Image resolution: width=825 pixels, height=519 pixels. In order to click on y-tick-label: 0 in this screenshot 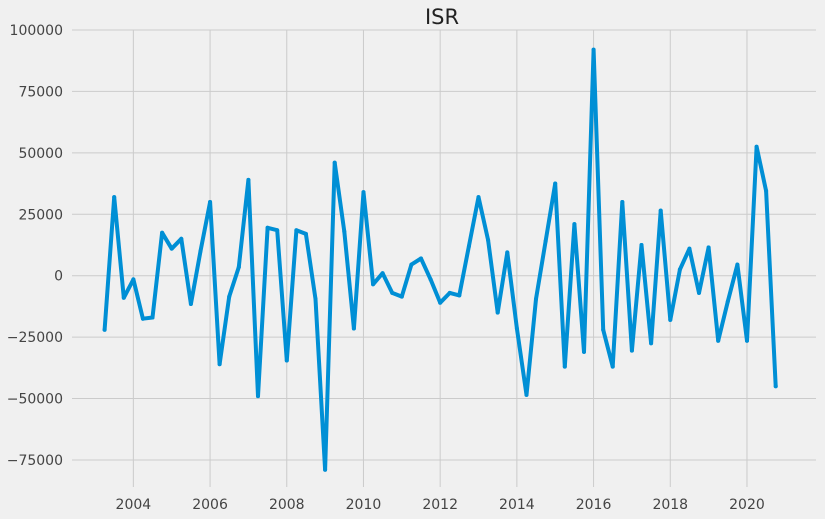, I will do `click(58, 277)`.